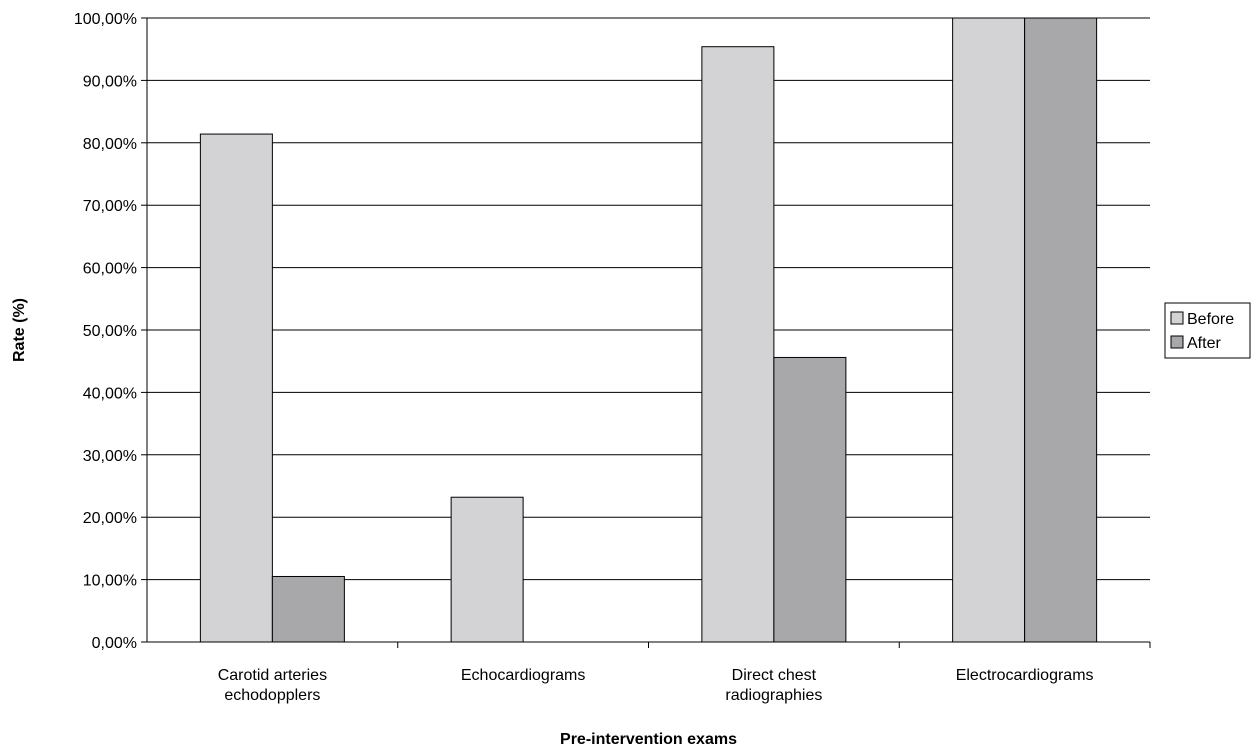 Image resolution: width=1253 pixels, height=750 pixels. I want to click on y-tick-label: 50,00%, so click(110, 331).